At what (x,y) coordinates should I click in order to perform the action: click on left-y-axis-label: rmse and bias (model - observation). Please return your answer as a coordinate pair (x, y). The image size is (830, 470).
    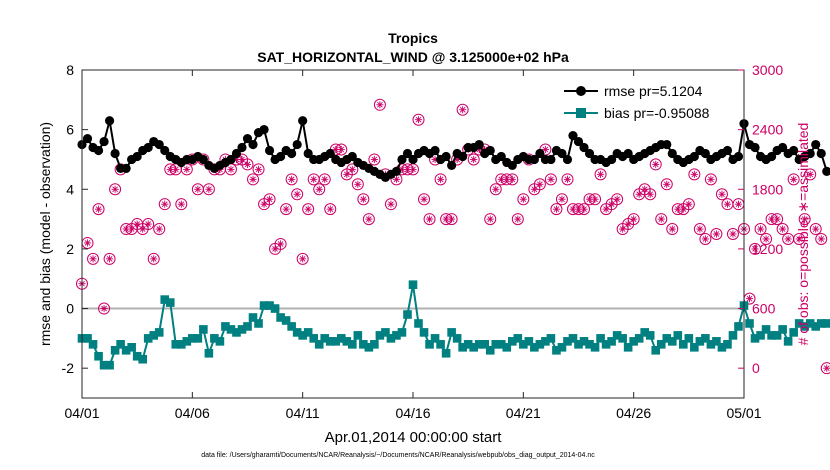
    Looking at the image, I should click on (45, 234).